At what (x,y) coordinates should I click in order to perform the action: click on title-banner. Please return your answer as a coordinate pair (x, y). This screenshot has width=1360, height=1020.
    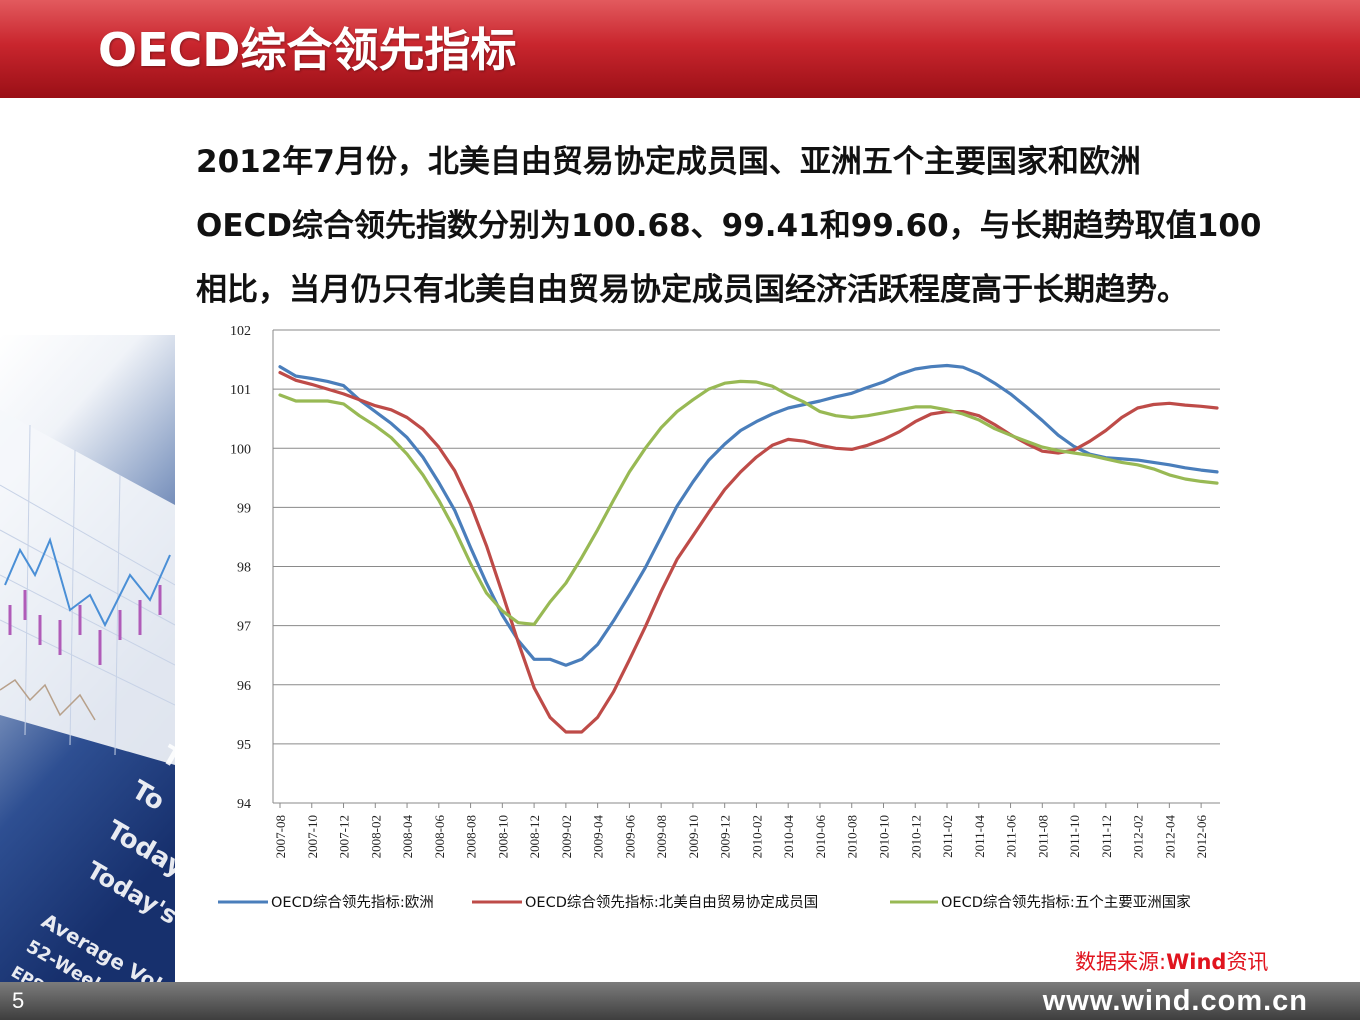
    Looking at the image, I should click on (680, 49).